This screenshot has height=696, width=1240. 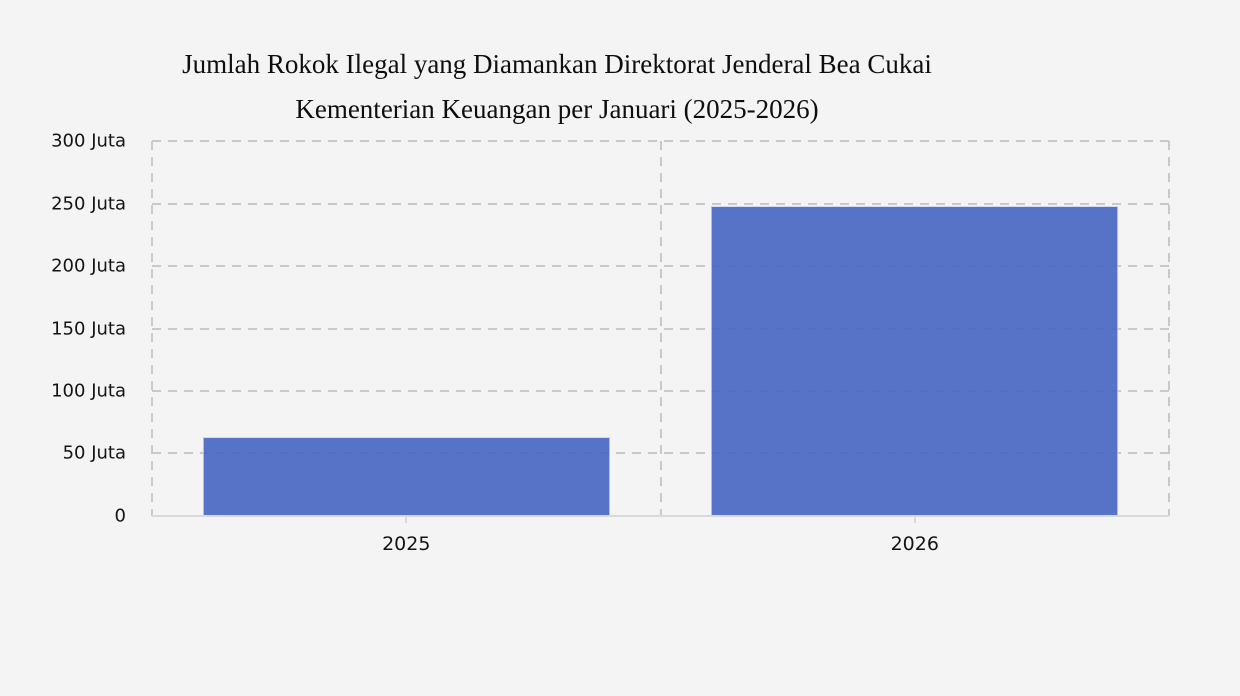 What do you see at coordinates (915, 361) in the screenshot?
I see `bar-2026` at bounding box center [915, 361].